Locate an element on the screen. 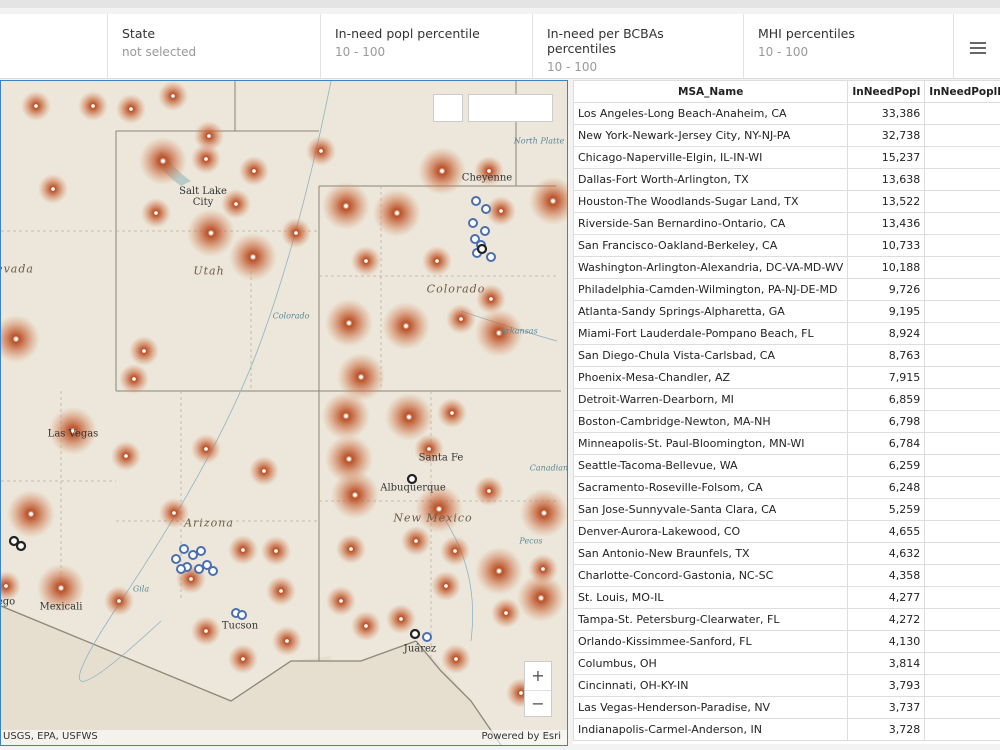  cell: 13,522 is located at coordinates (886, 201).